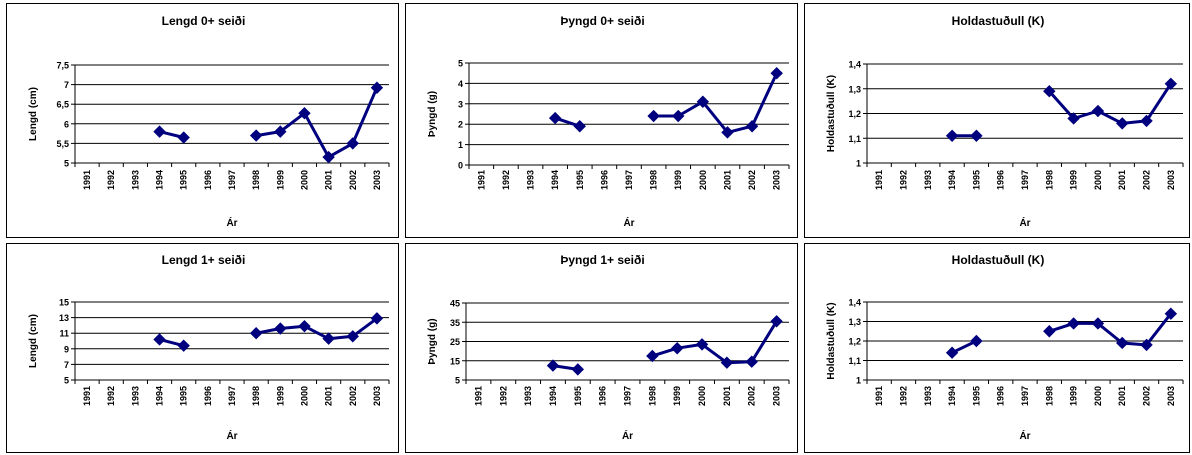 This screenshot has height=455, width=1192. I want to click on x-tick-label: 2003, so click(777, 396).